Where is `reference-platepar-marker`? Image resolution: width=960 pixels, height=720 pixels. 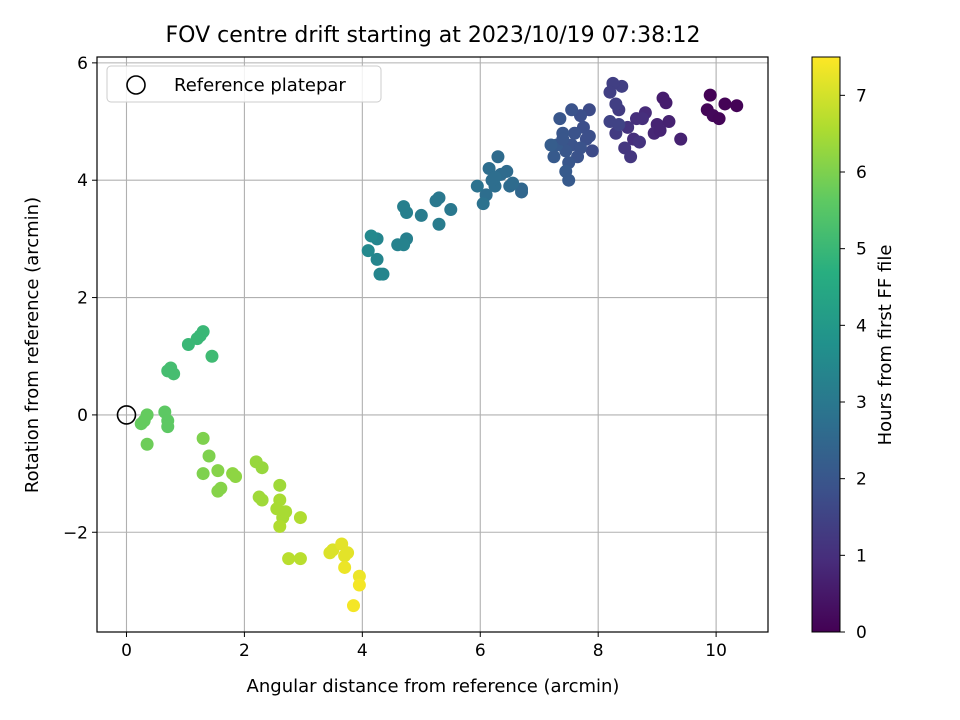 reference-platepar-marker is located at coordinates (126, 415).